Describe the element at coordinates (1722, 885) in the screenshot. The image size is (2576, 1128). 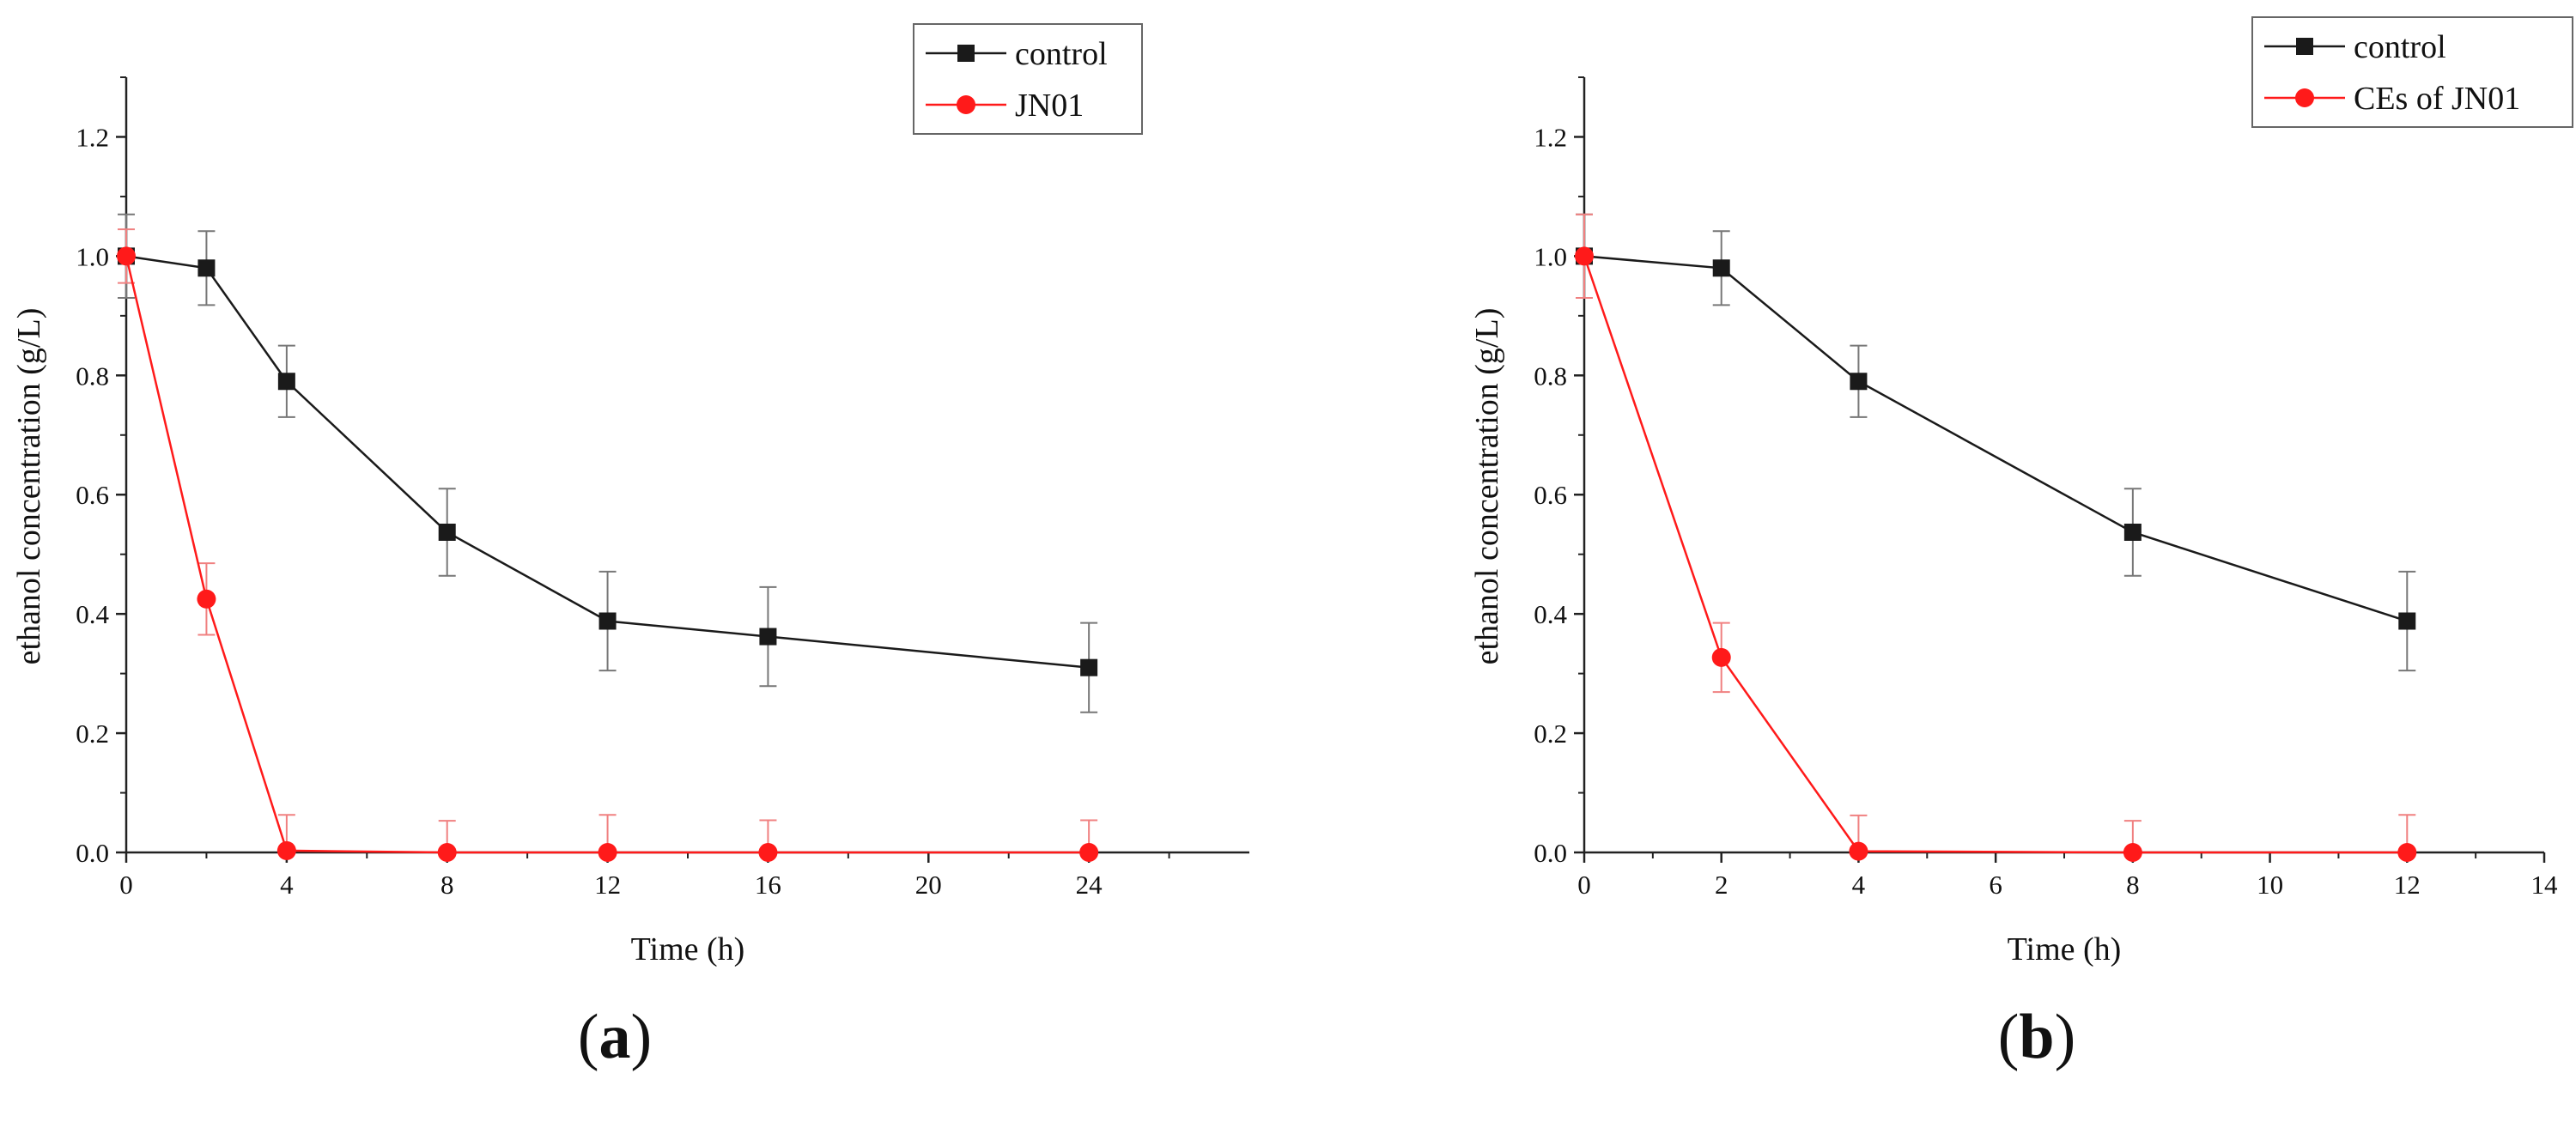
I see `x-tick-label: 2` at that location.